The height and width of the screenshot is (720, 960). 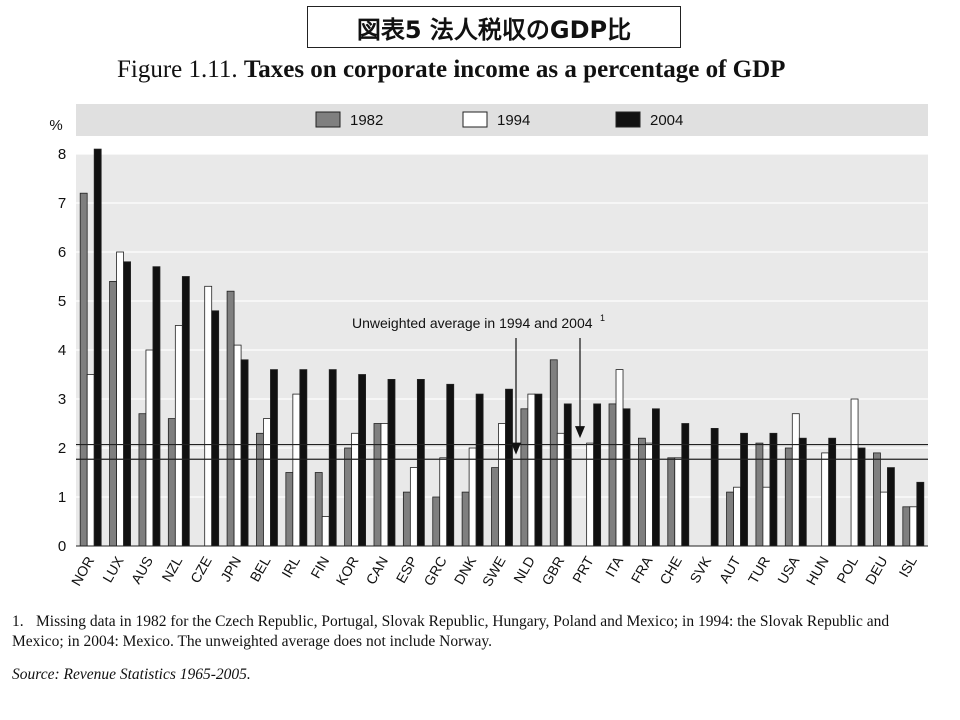 What do you see at coordinates (538, 470) in the screenshot?
I see `bar-NLD-2004` at bounding box center [538, 470].